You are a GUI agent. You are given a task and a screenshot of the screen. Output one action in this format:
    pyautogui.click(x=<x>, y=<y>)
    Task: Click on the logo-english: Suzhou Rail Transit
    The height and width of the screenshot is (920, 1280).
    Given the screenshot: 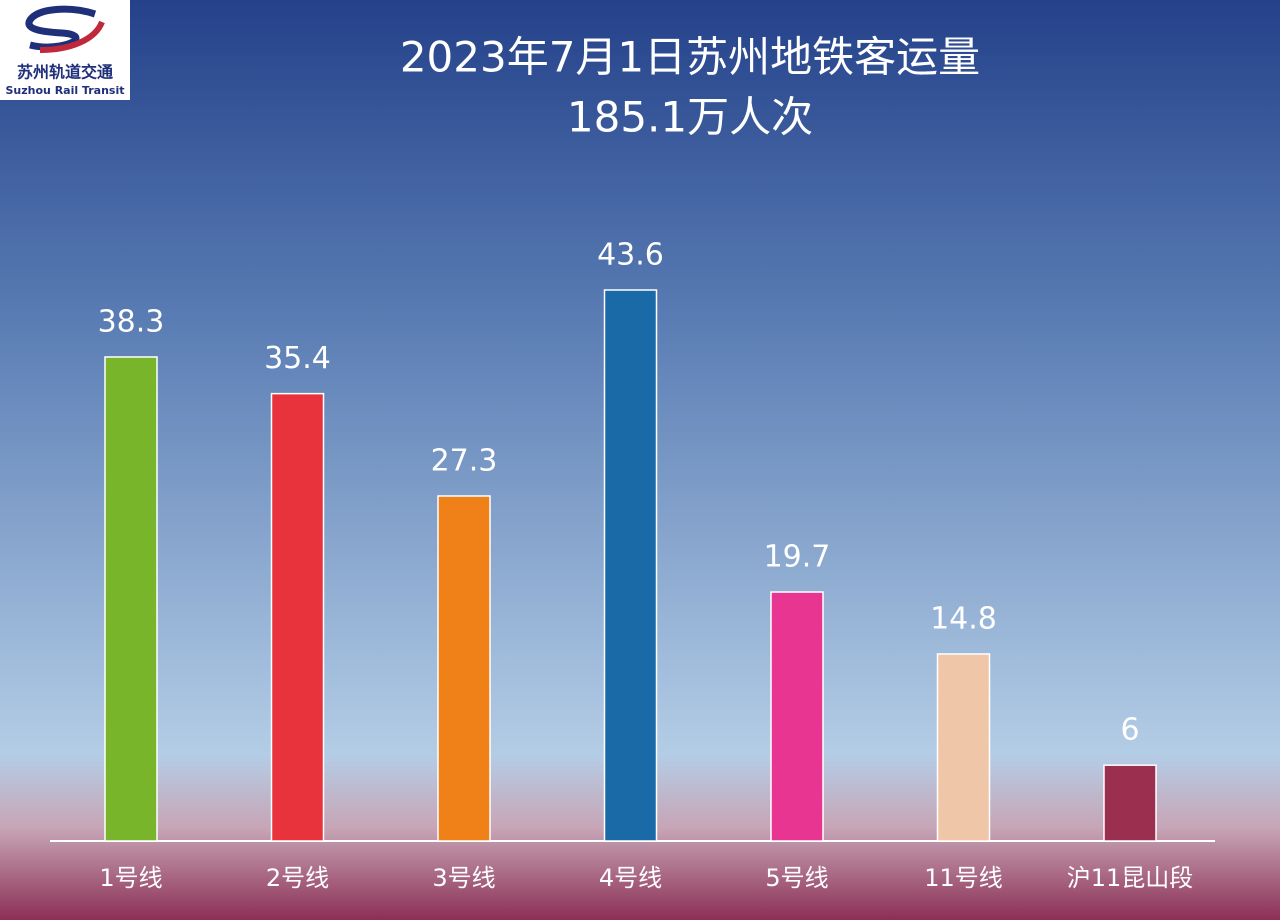 What is the action you would take?
    pyautogui.click(x=64, y=90)
    